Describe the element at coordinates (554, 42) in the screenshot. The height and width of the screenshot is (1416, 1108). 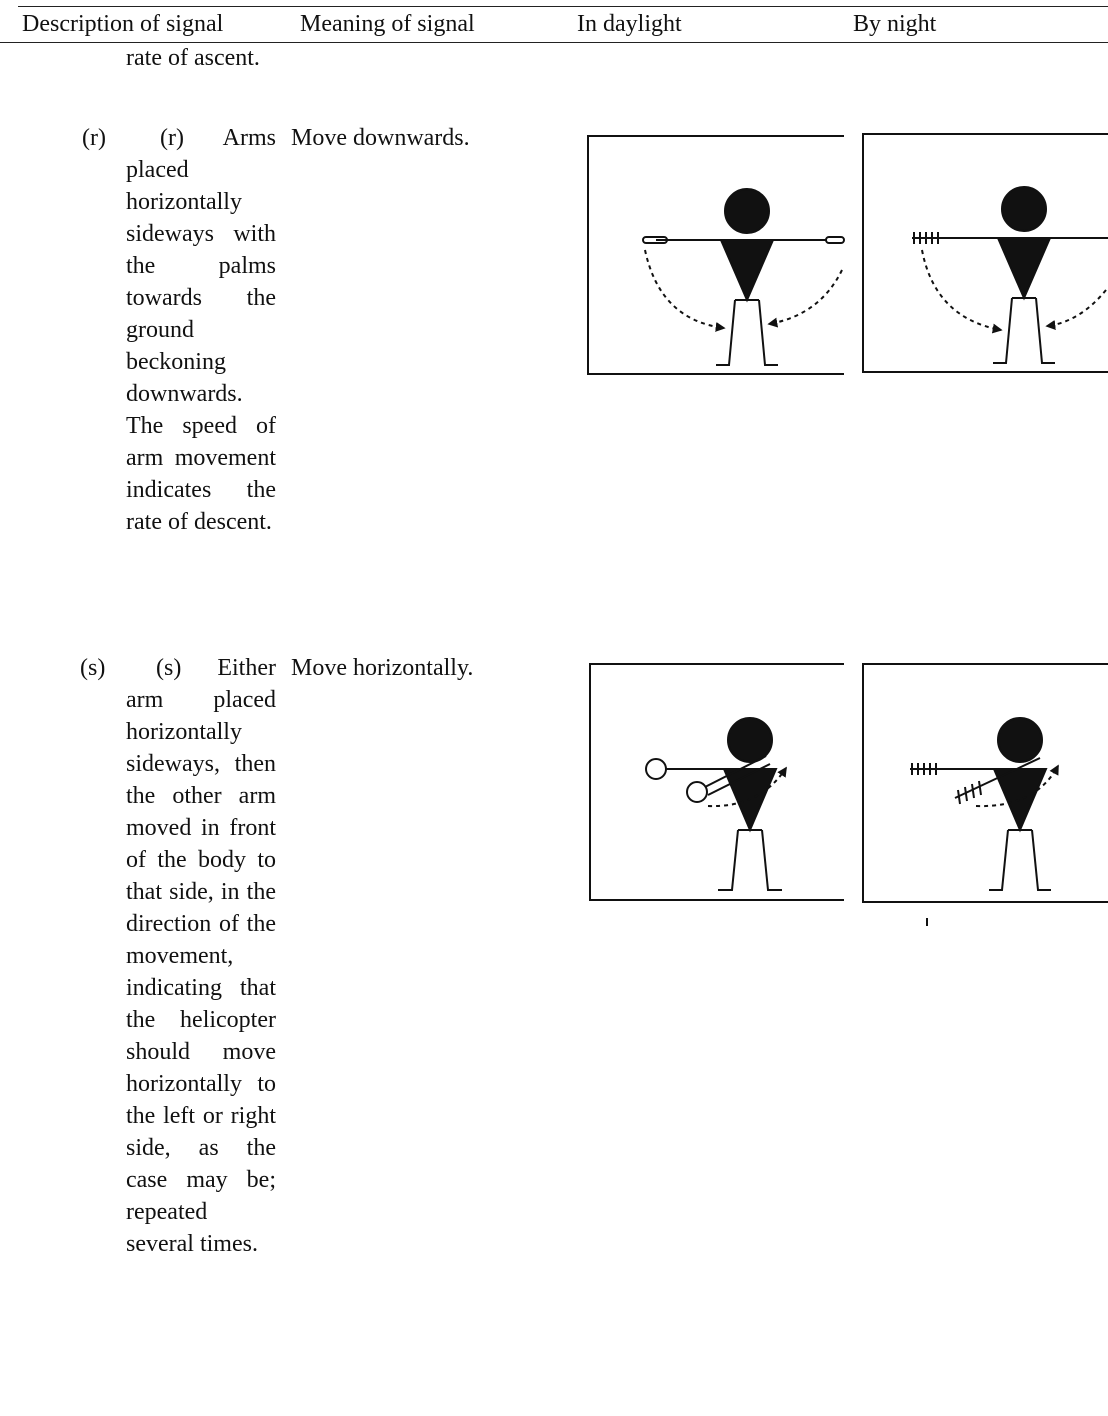
I see `header-rule` at that location.